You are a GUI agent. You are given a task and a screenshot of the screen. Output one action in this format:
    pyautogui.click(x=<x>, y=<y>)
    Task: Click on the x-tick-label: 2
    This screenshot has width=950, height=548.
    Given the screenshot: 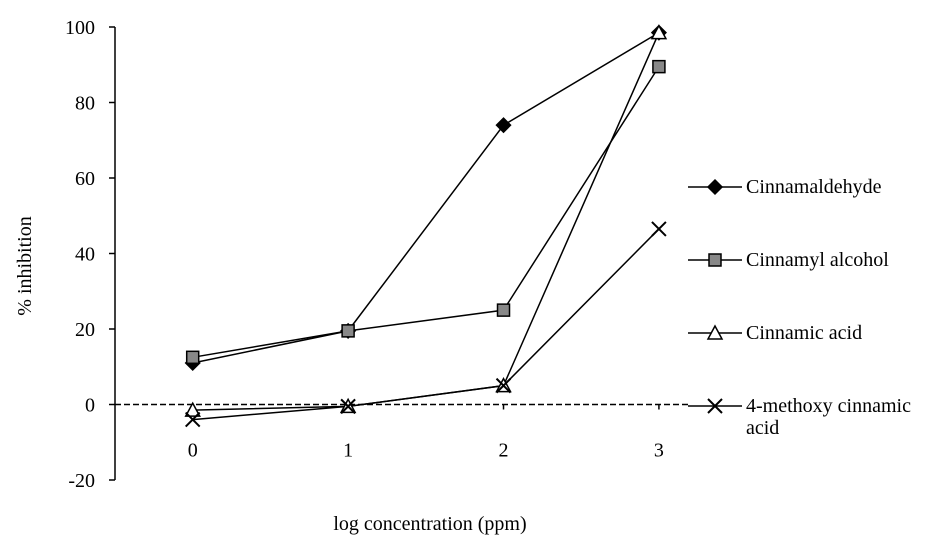 What is the action you would take?
    pyautogui.click(x=504, y=451)
    